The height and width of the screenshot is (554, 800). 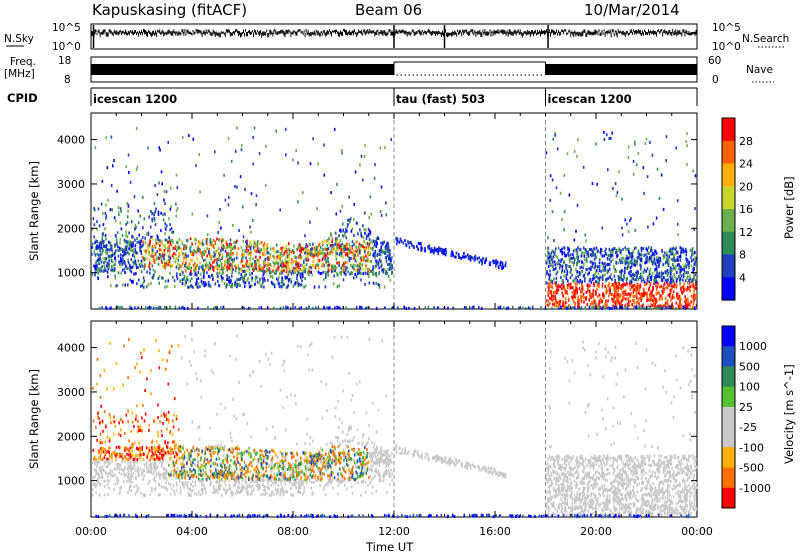 What do you see at coordinates (726, 28) in the screenshot?
I see `nsearch-top-tick: 10^5` at bounding box center [726, 28].